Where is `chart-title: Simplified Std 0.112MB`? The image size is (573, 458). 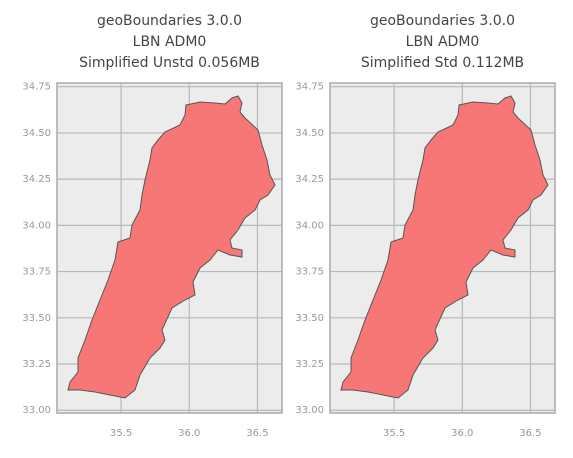
chart-title: Simplified Std 0.112MB is located at coordinates (442, 63).